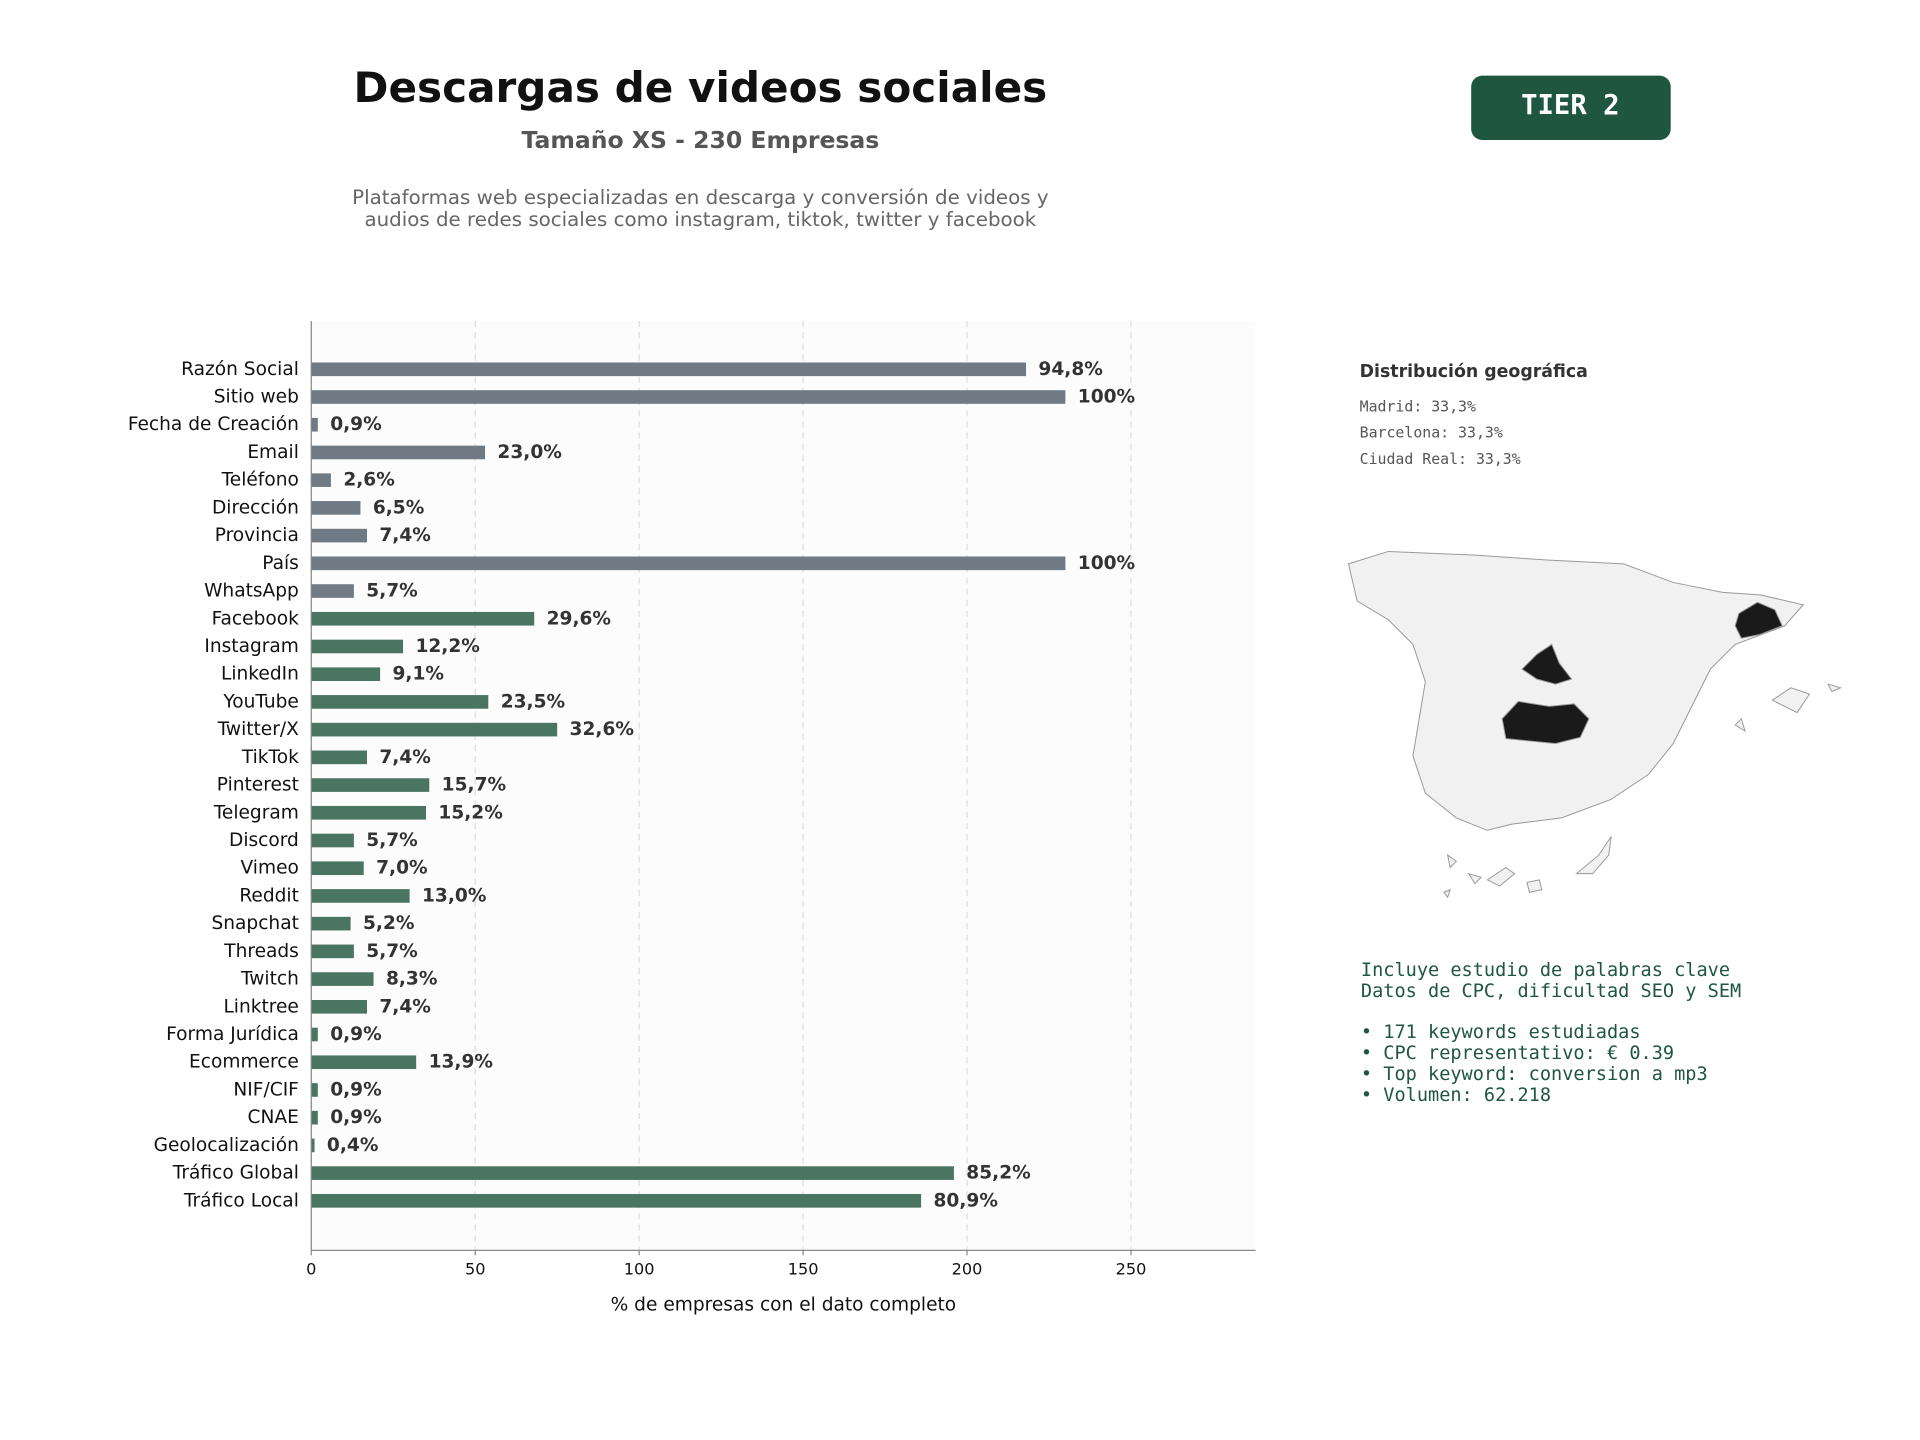 The width and height of the screenshot is (1920, 1440). What do you see at coordinates (280, 563) in the screenshot?
I see `y-tick-label: País` at bounding box center [280, 563].